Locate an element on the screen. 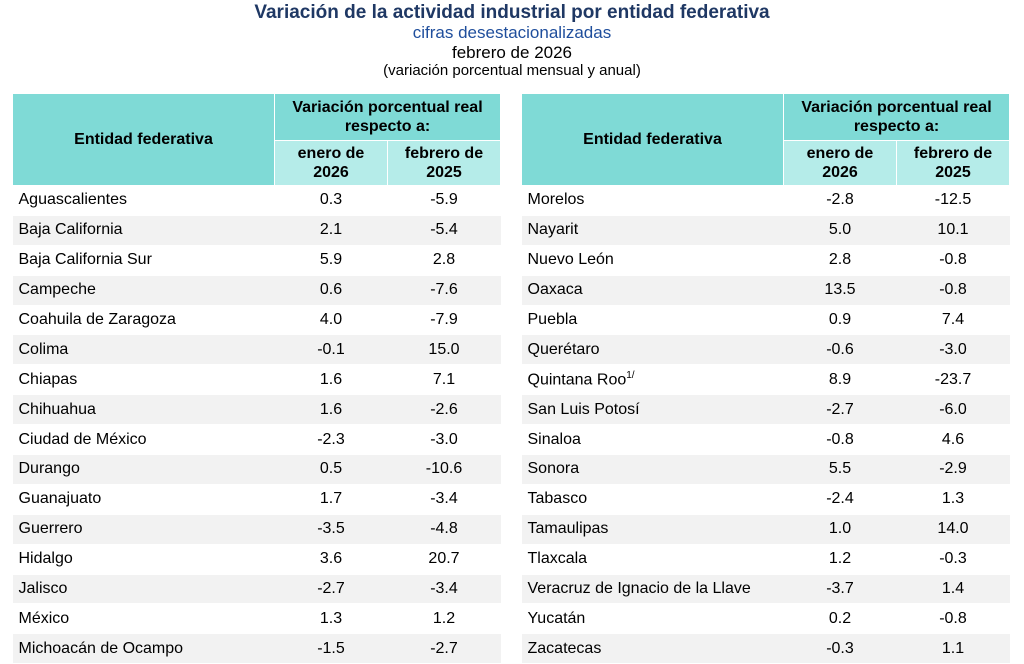 The height and width of the screenshot is (664, 1024). entity-name: Jalisco is located at coordinates (43, 589).